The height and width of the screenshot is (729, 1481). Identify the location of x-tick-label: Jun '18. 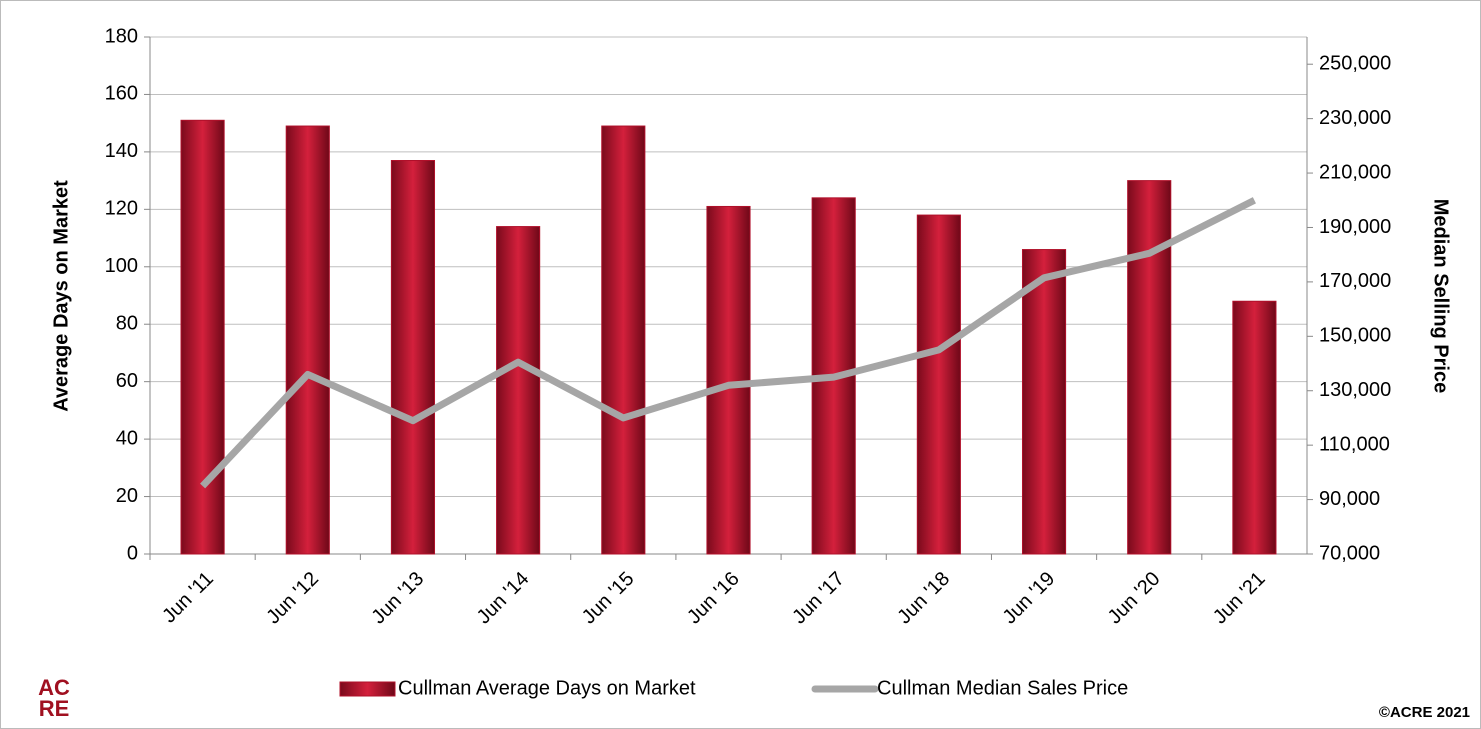
(923, 598).